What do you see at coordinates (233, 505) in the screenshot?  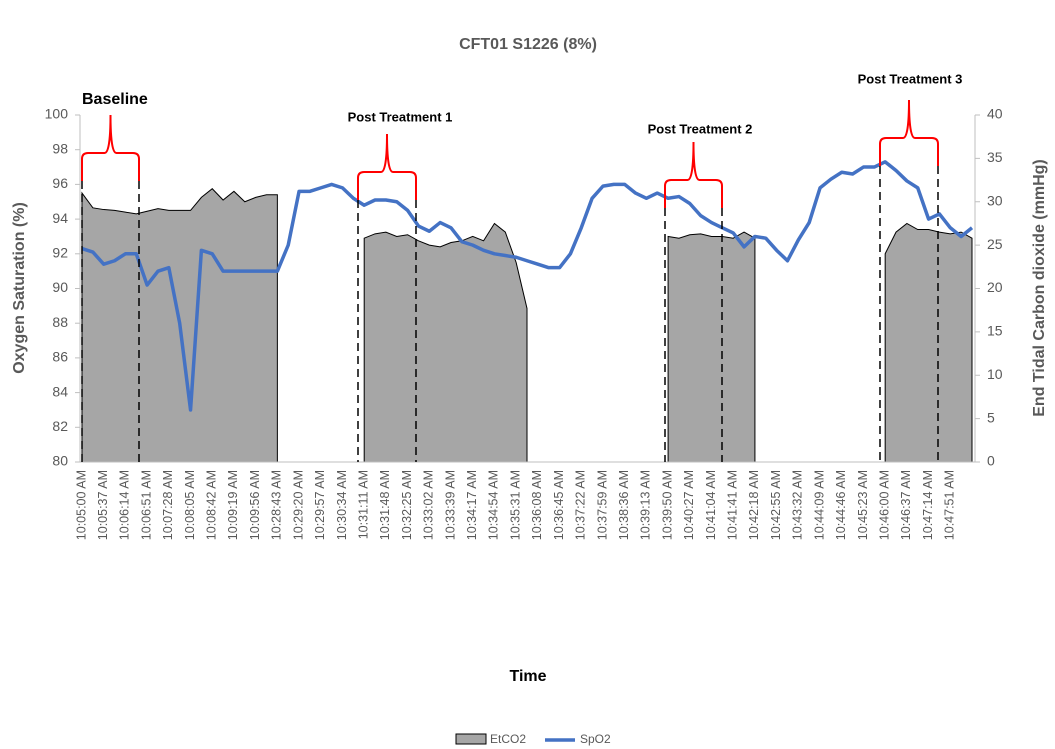 I see `x-tick-label: 10:09:19 AM` at bounding box center [233, 505].